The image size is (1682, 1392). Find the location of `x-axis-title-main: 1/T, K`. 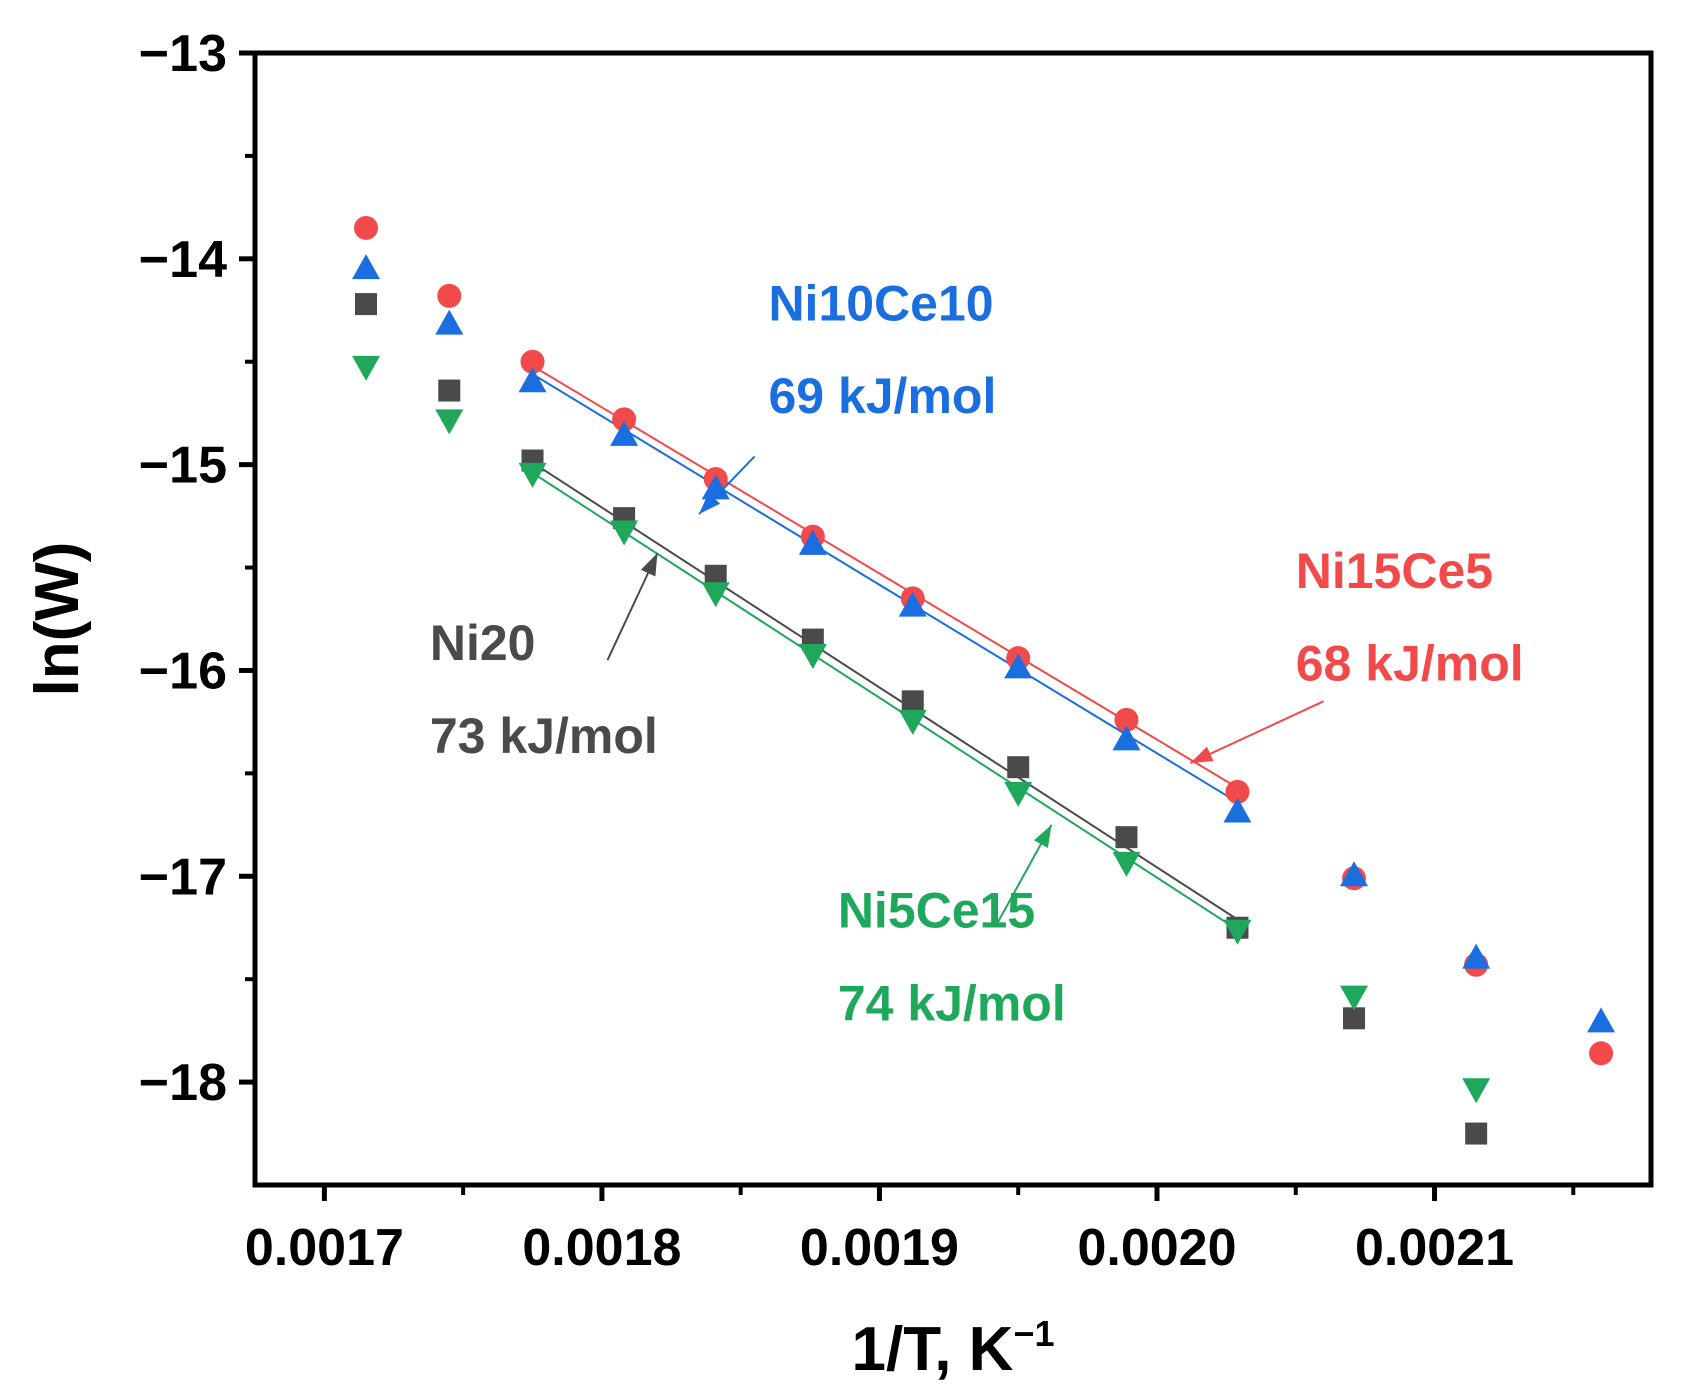

x-axis-title-main: 1/T, K is located at coordinates (933, 1349).